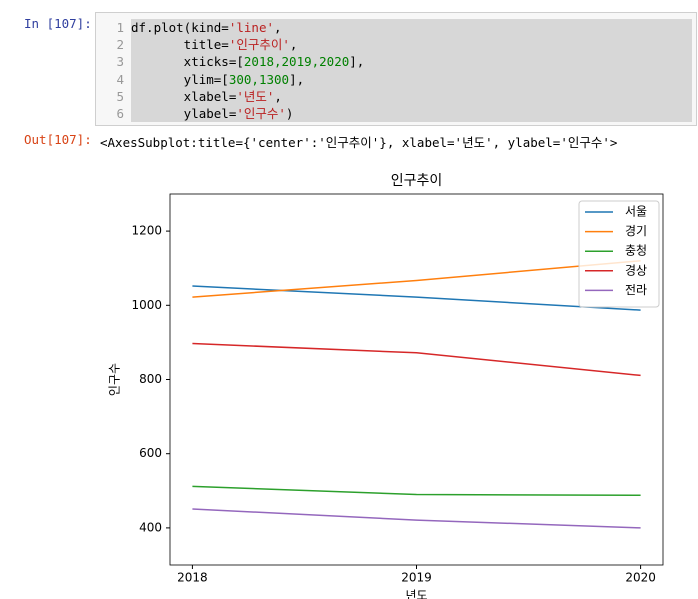 This screenshot has height=599, width=698. What do you see at coordinates (289, 113) in the screenshot?
I see `code-token: )` at bounding box center [289, 113].